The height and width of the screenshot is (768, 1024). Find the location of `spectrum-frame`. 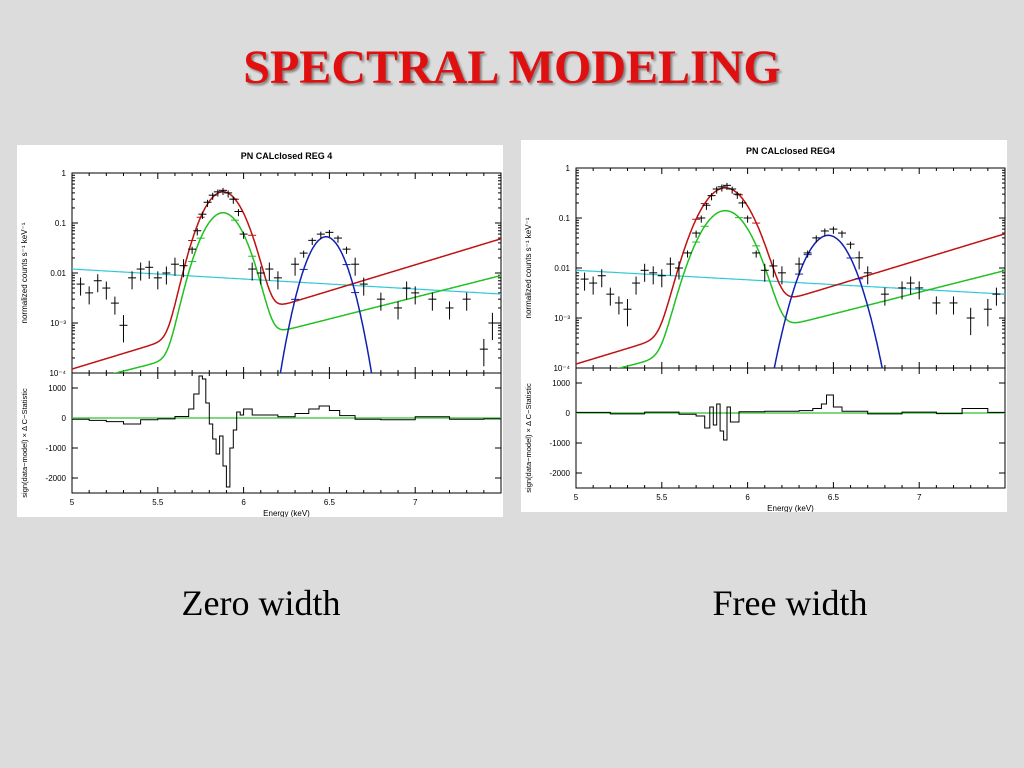

spectrum-frame is located at coordinates (790, 268).